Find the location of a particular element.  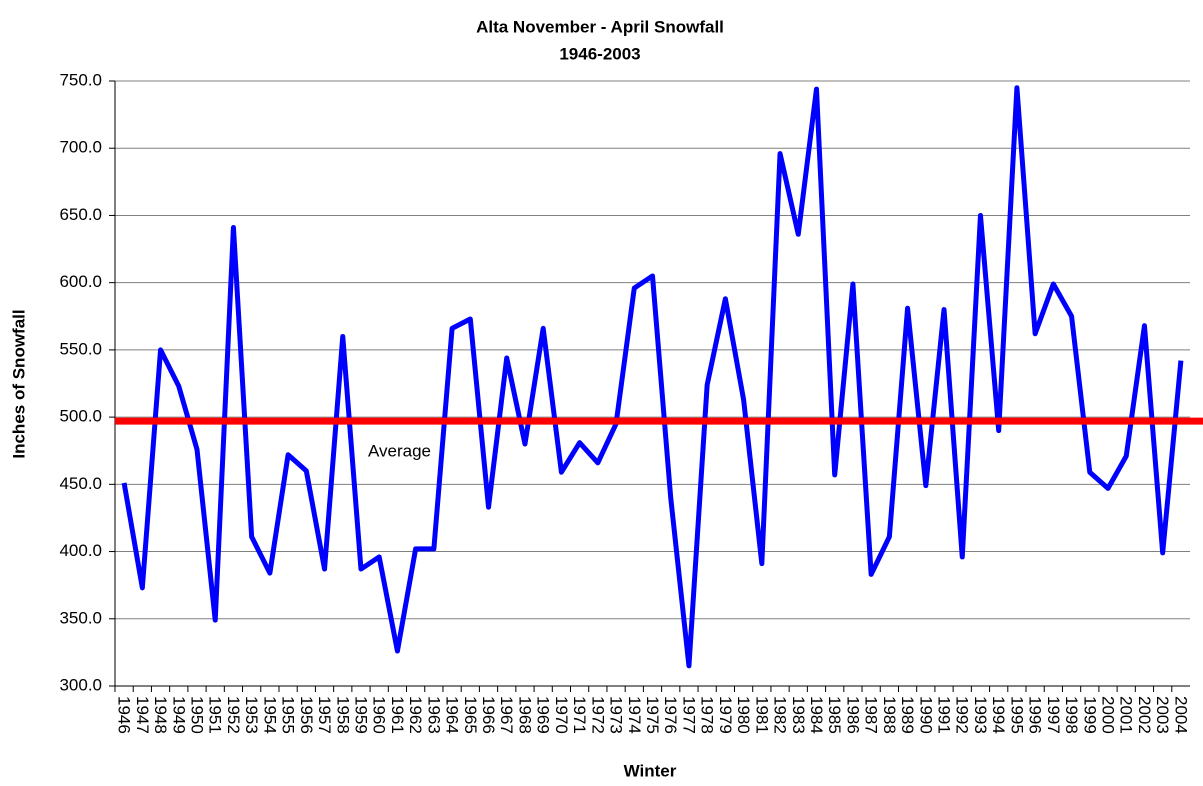

x-tick-label: 1947 is located at coordinates (142, 715).